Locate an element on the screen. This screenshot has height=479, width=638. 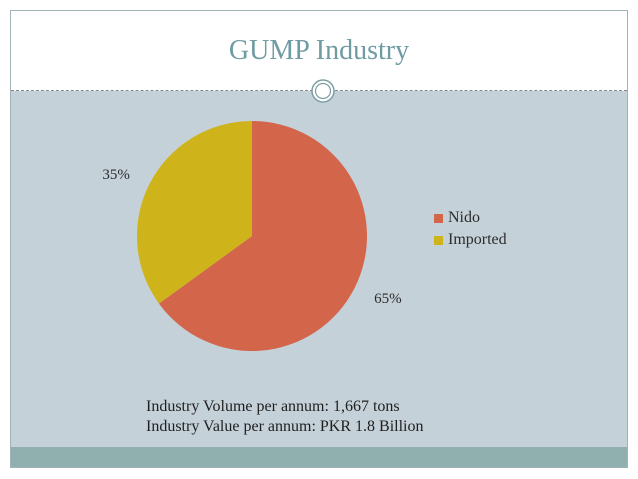
pie-labels: 65% 35% is located at coordinates (251, 237).